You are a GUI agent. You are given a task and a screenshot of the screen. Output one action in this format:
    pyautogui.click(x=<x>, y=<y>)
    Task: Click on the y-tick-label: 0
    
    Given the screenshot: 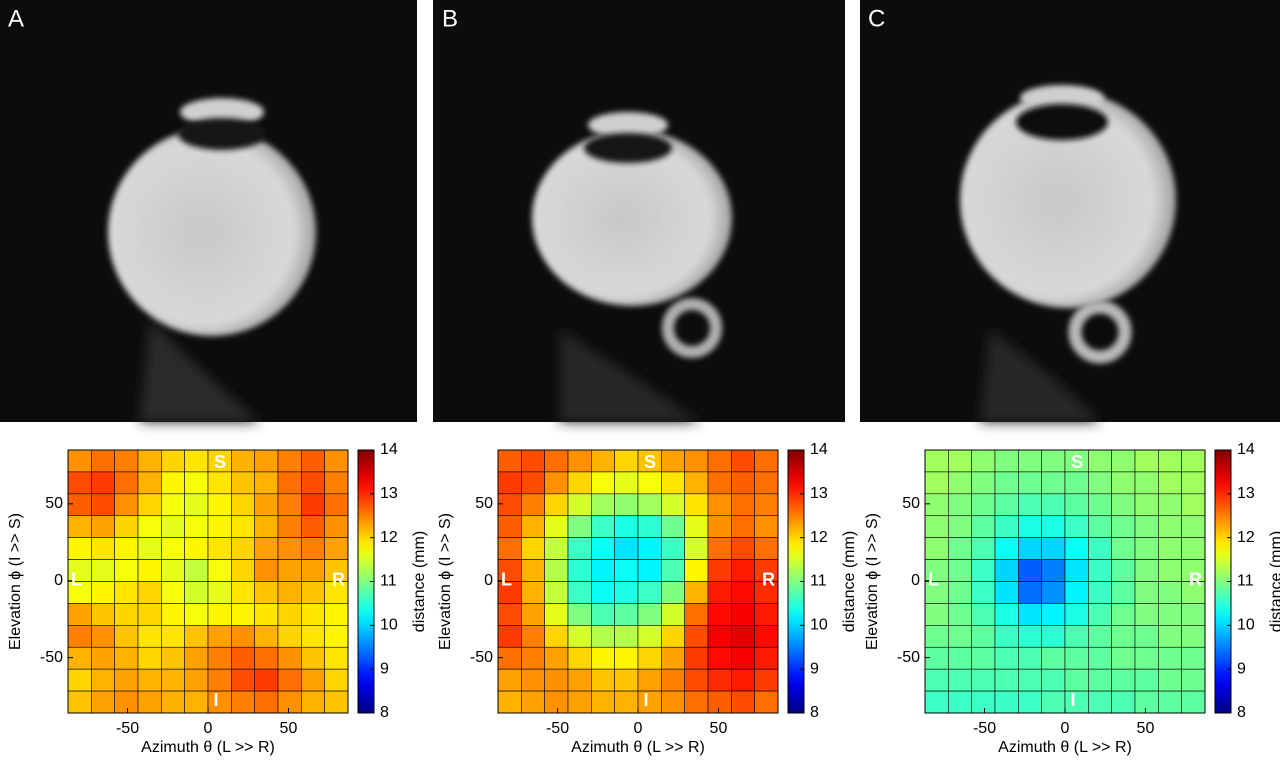 What is the action you would take?
    pyautogui.click(x=915, y=580)
    